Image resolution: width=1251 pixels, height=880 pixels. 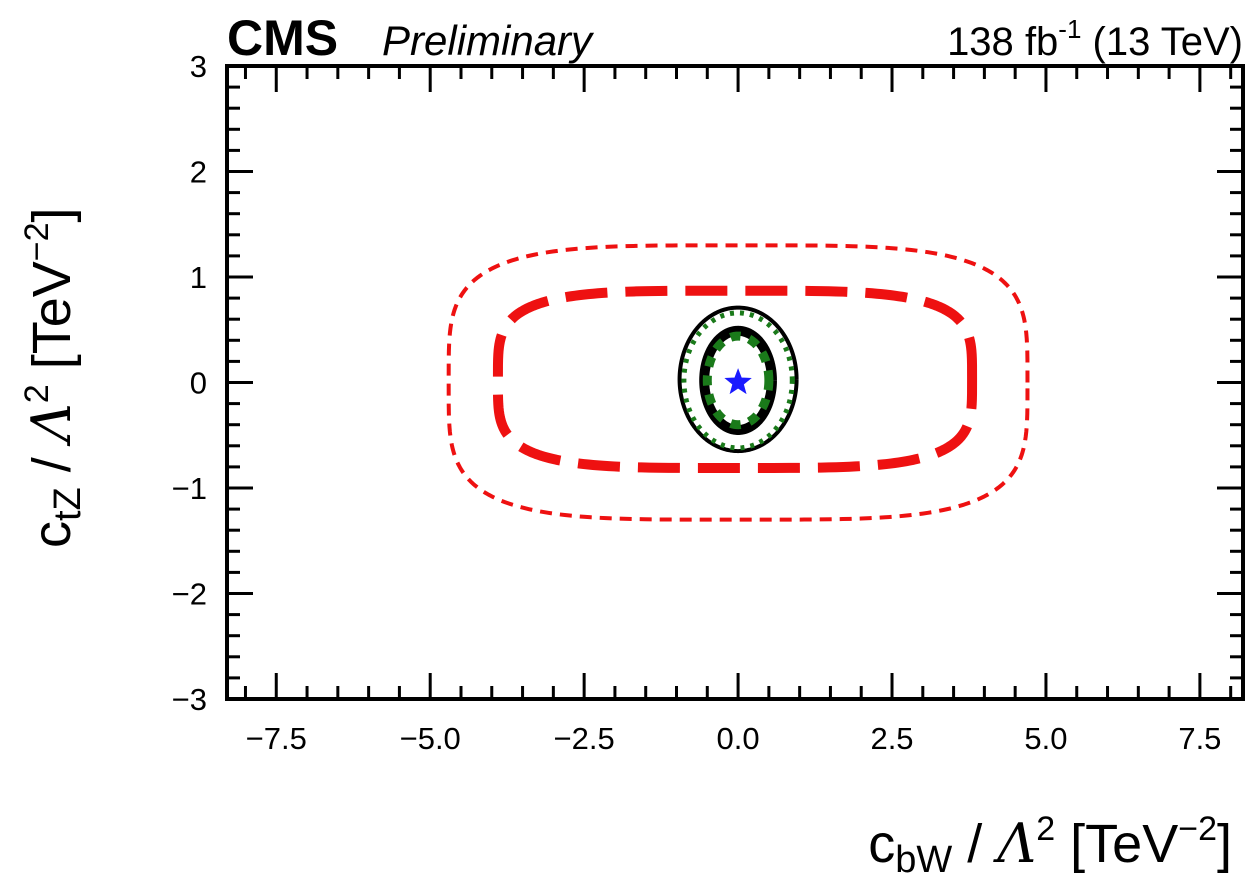 I want to click on best-fit-marker, so click(x=738, y=381).